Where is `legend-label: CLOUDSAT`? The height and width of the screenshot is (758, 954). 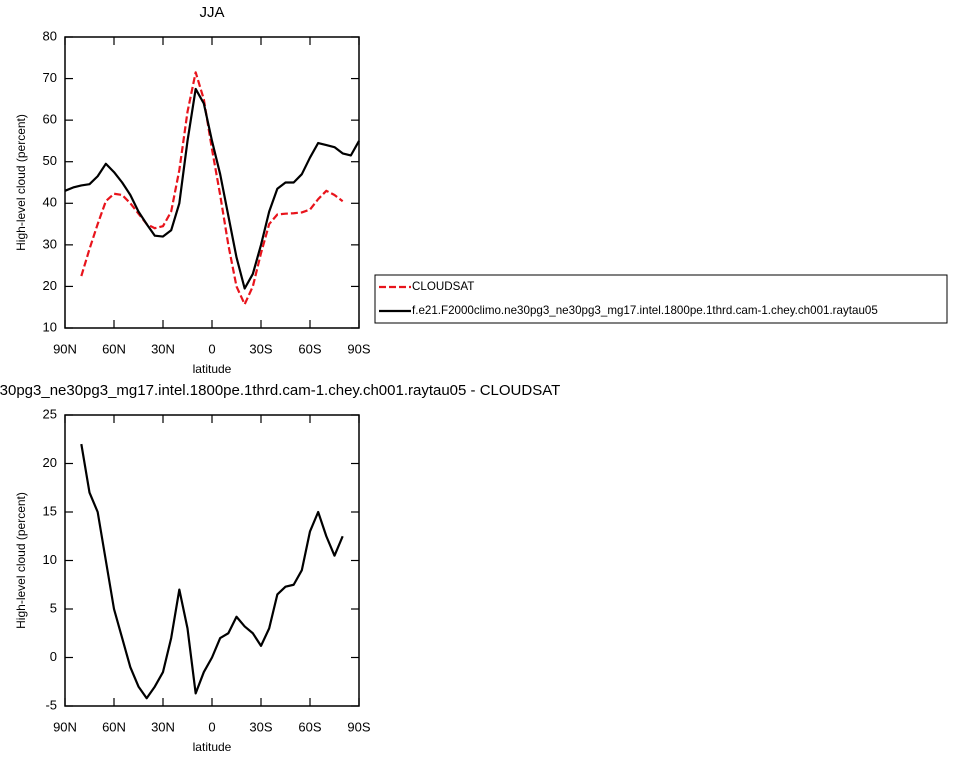 legend-label: CLOUDSAT is located at coordinates (443, 286).